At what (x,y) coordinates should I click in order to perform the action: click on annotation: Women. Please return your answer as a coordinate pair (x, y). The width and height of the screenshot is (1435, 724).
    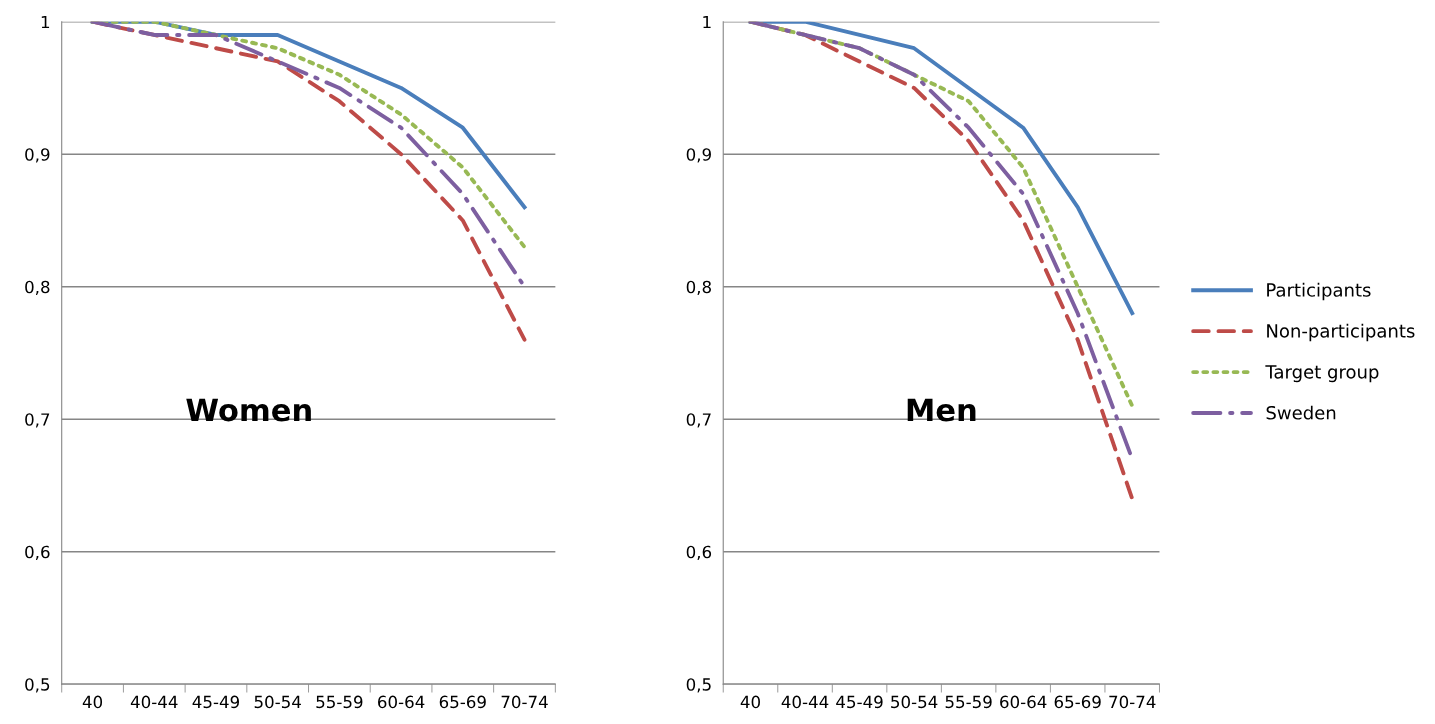
    Looking at the image, I should click on (248, 410).